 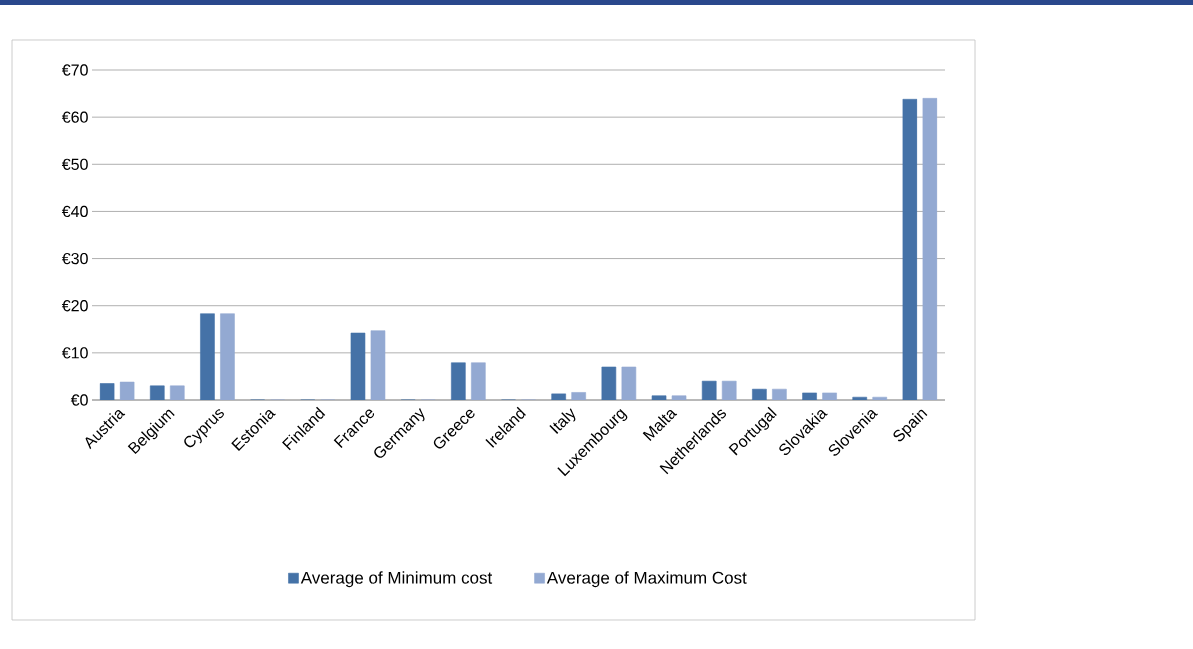 I want to click on legend-label: Average of Maximum Cost, so click(x=646, y=579).